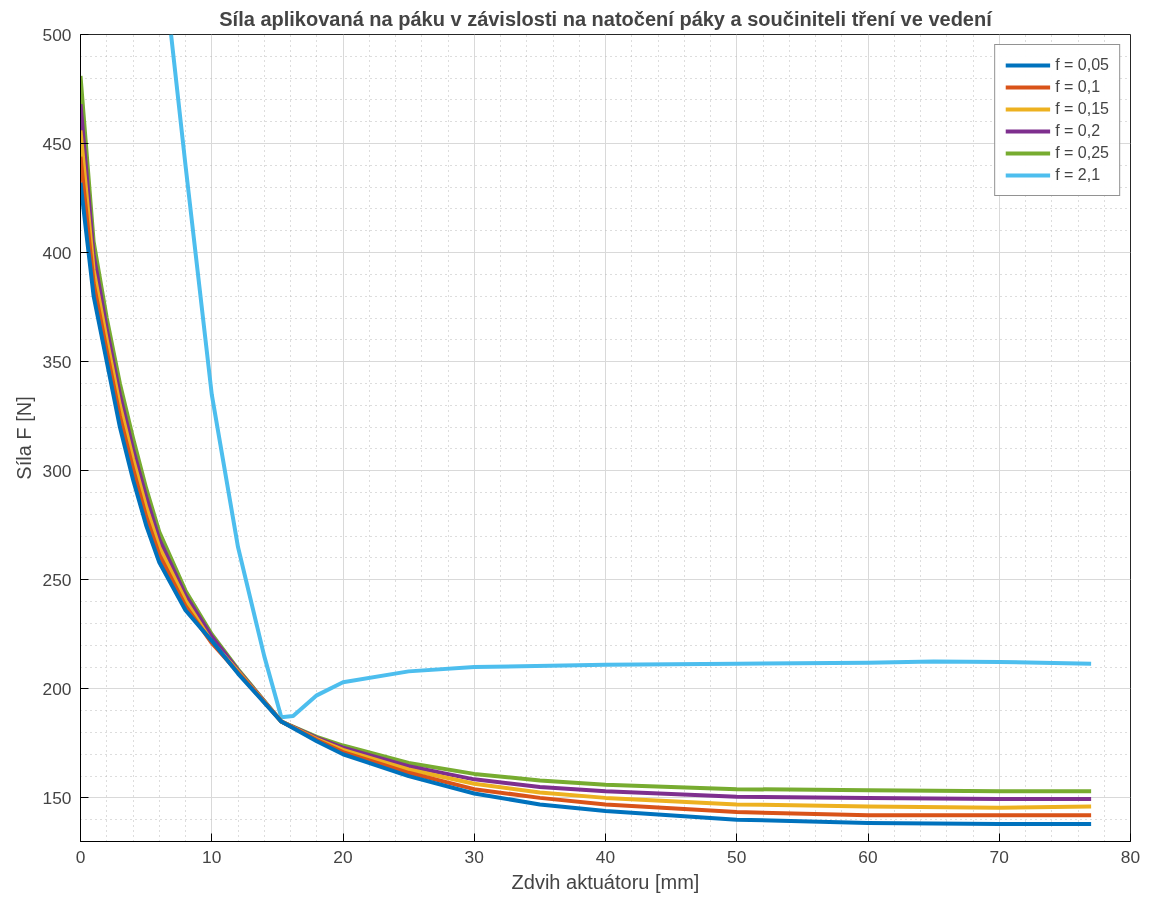 This screenshot has height=902, width=1157. What do you see at coordinates (57, 579) in the screenshot?
I see `y-tick-label: 250` at bounding box center [57, 579].